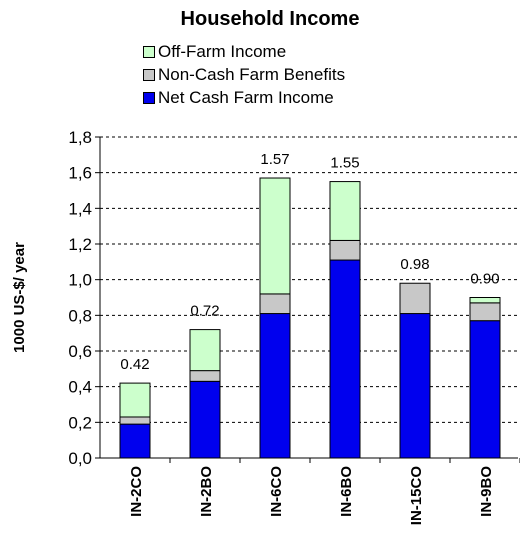 This screenshot has width=520, height=542. What do you see at coordinates (346, 491) in the screenshot?
I see `x-tick-label: IN-6BO` at bounding box center [346, 491].